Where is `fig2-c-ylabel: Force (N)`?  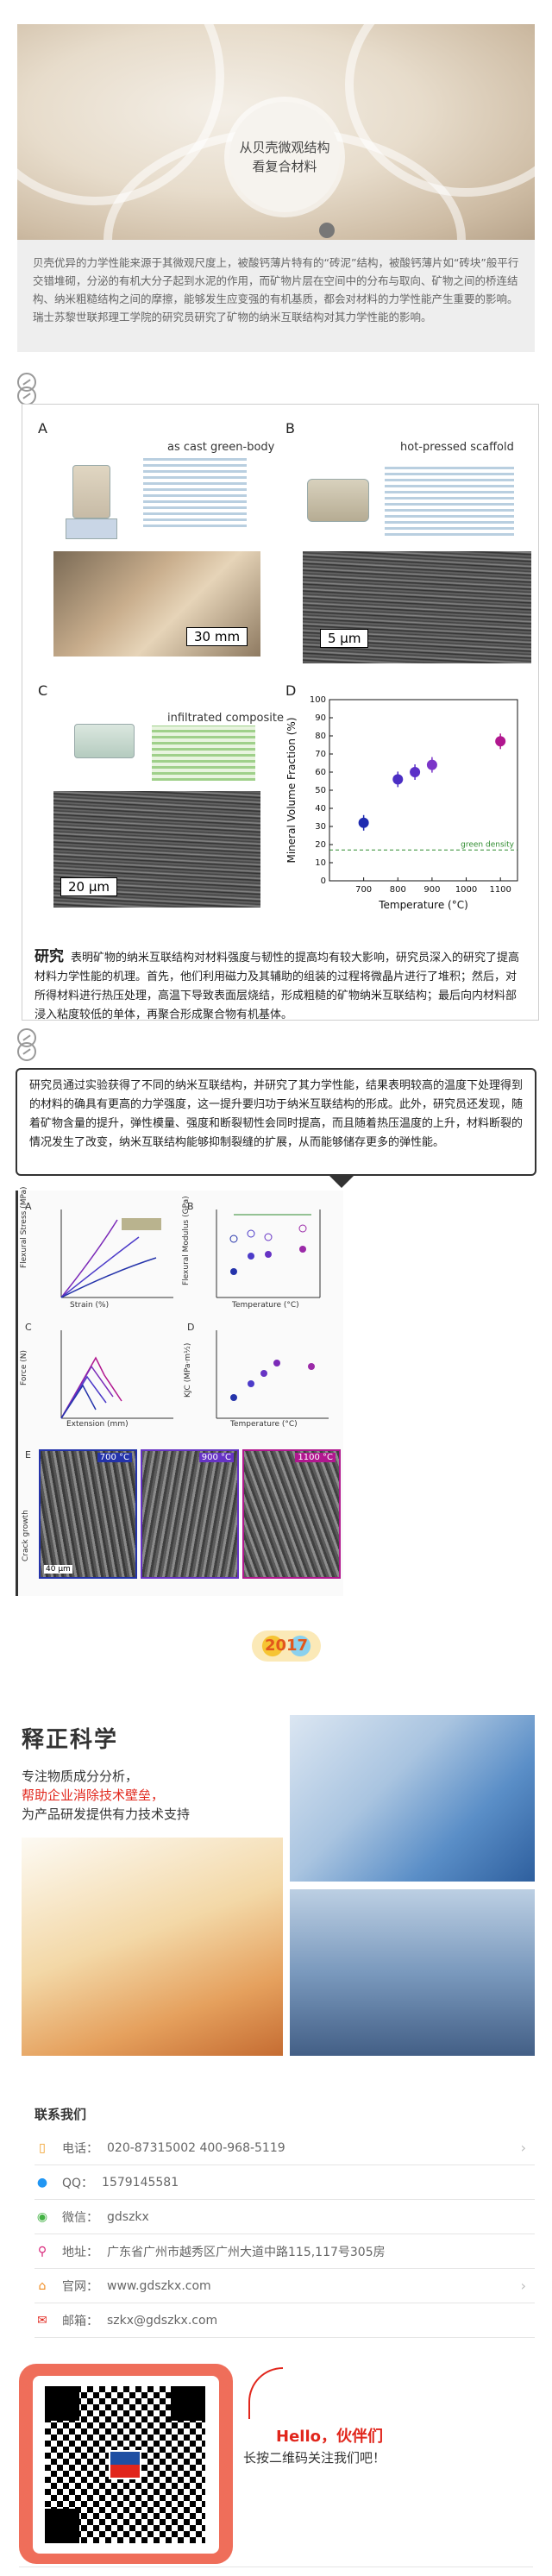
fig2-c-ylabel: Force (N) is located at coordinates (24, 1367).